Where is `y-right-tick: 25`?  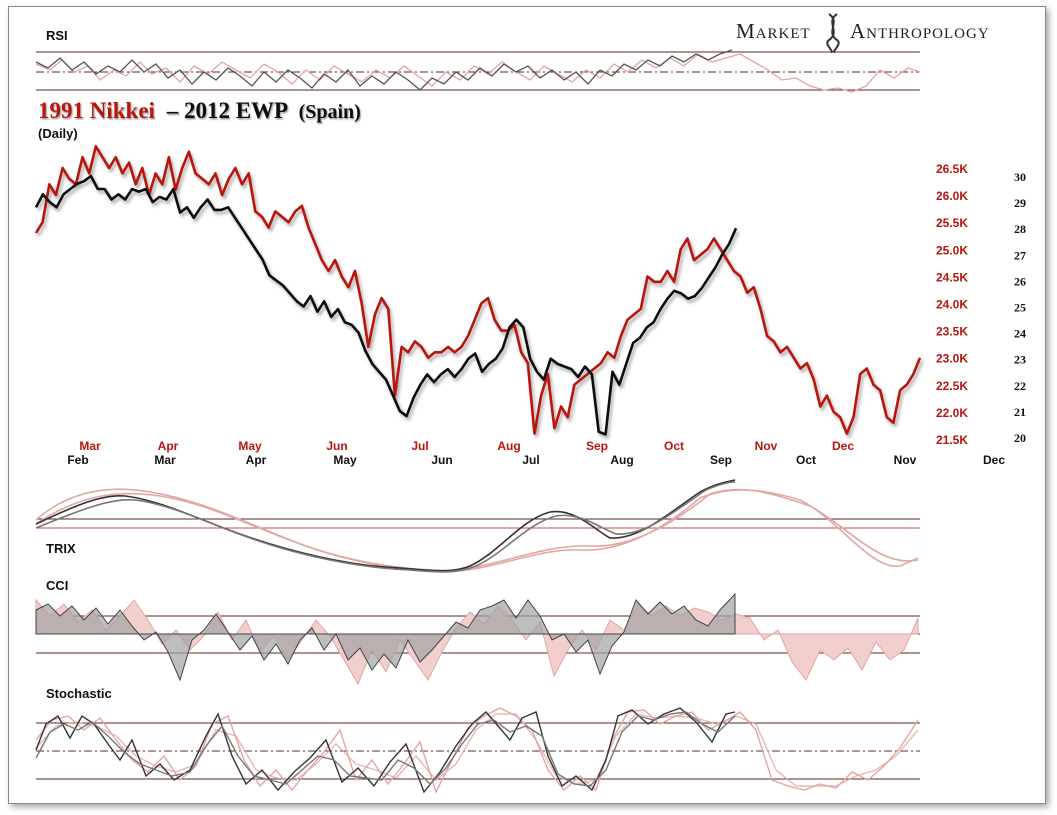
y-right-tick: 25 is located at coordinates (1020, 308).